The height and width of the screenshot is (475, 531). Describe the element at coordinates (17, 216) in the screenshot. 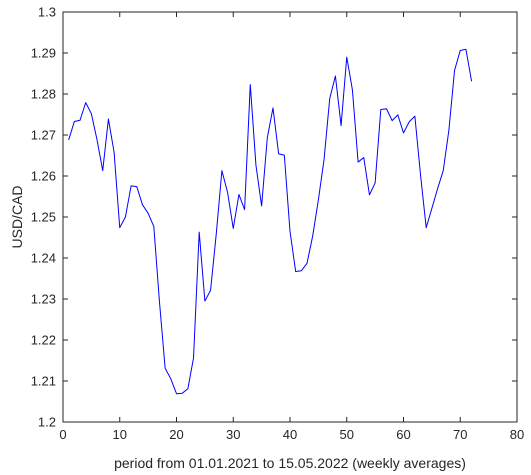

I see `y-axis-label: USD/CAD` at that location.